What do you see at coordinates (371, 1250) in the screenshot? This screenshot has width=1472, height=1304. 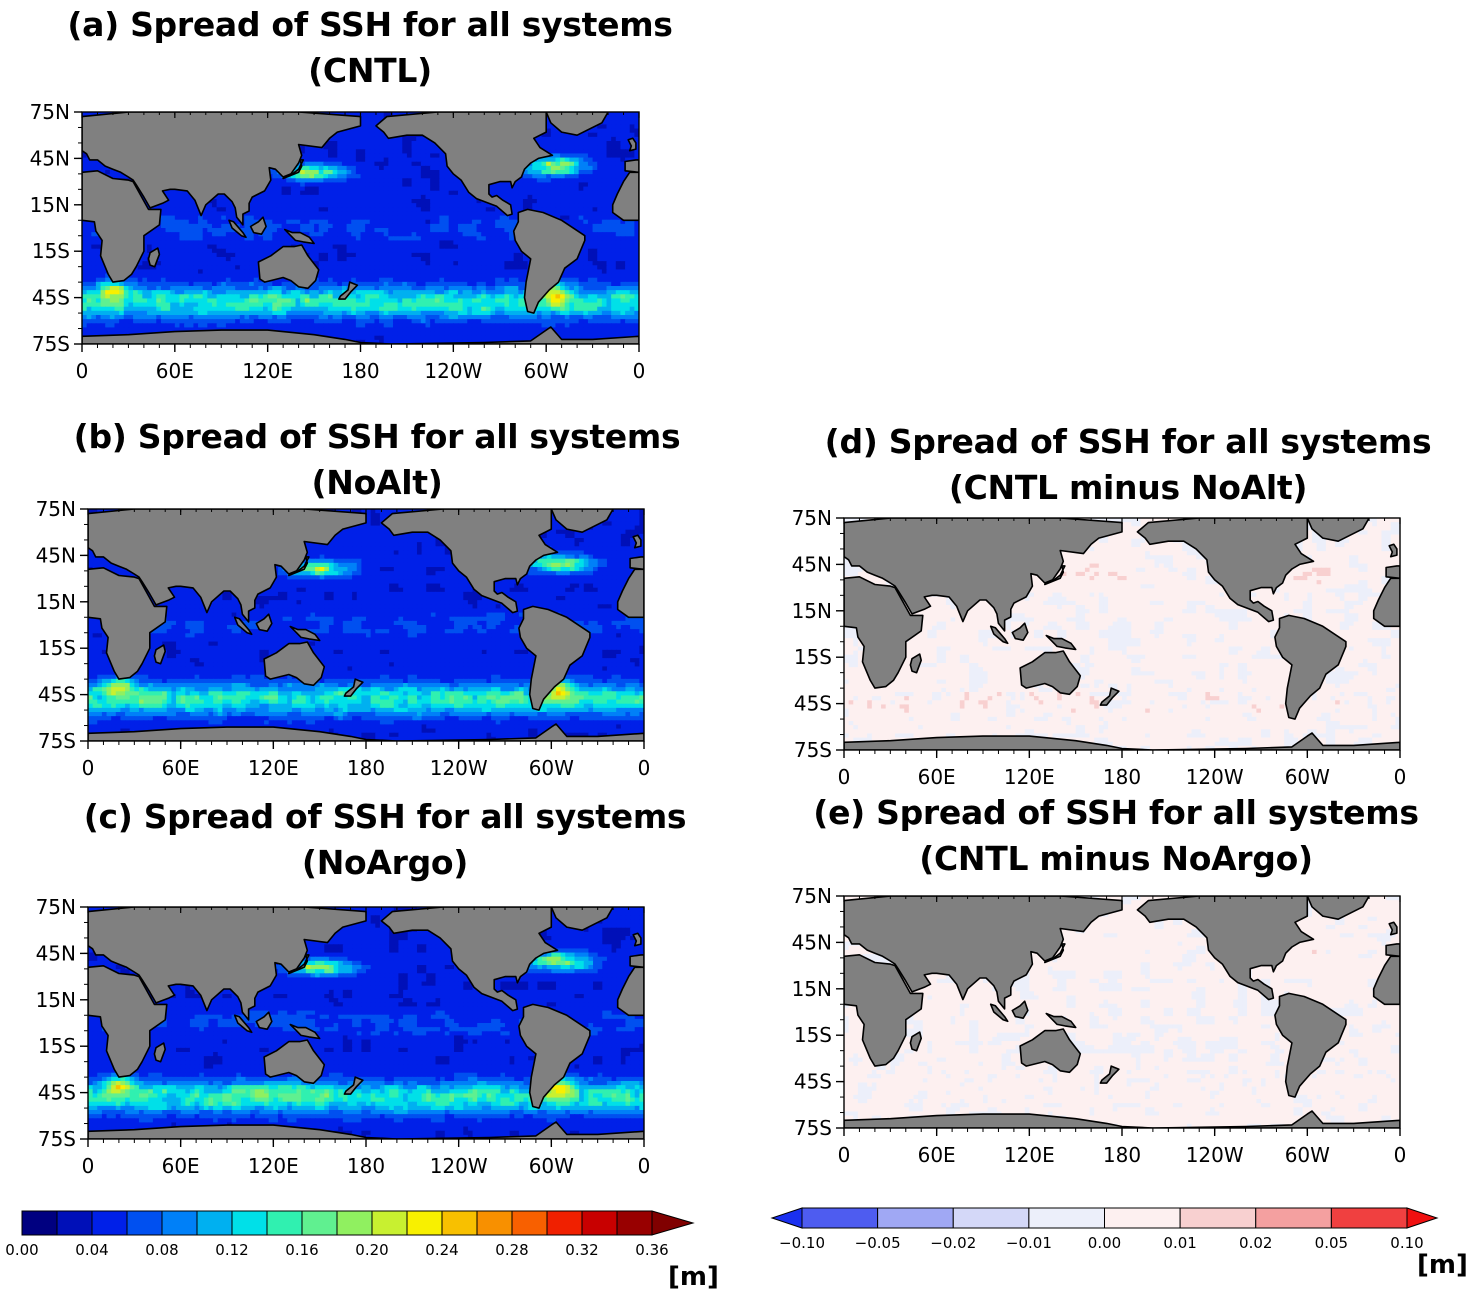 I see `colorbar-label: 0.20` at bounding box center [371, 1250].